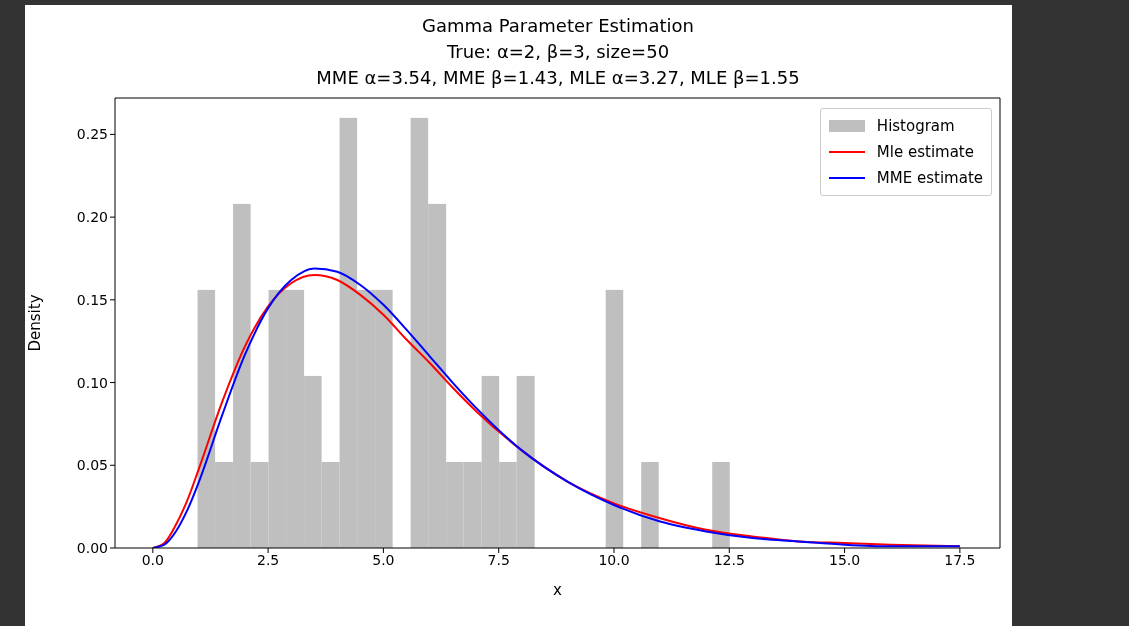  I want to click on x-tick-label: 5.0, so click(383, 559).